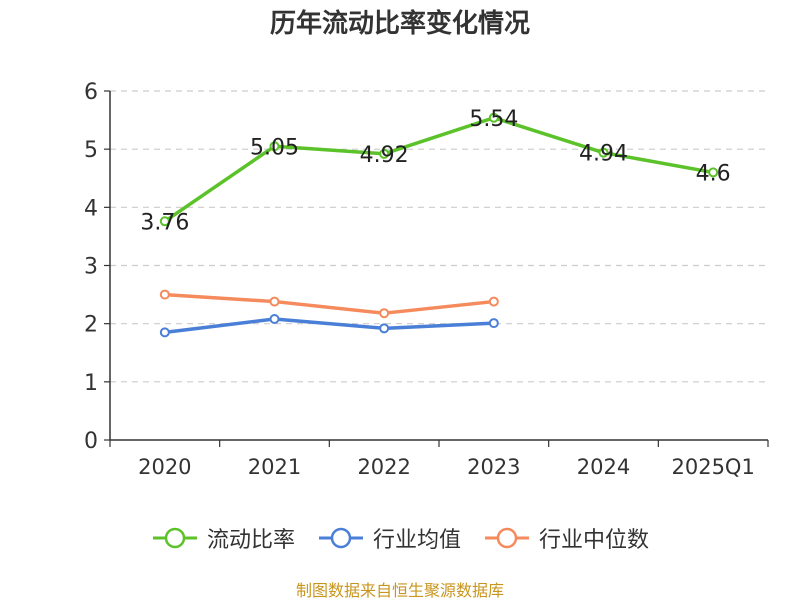  What do you see at coordinates (274, 467) in the screenshot?
I see `x-tick-label: 2021` at bounding box center [274, 467].